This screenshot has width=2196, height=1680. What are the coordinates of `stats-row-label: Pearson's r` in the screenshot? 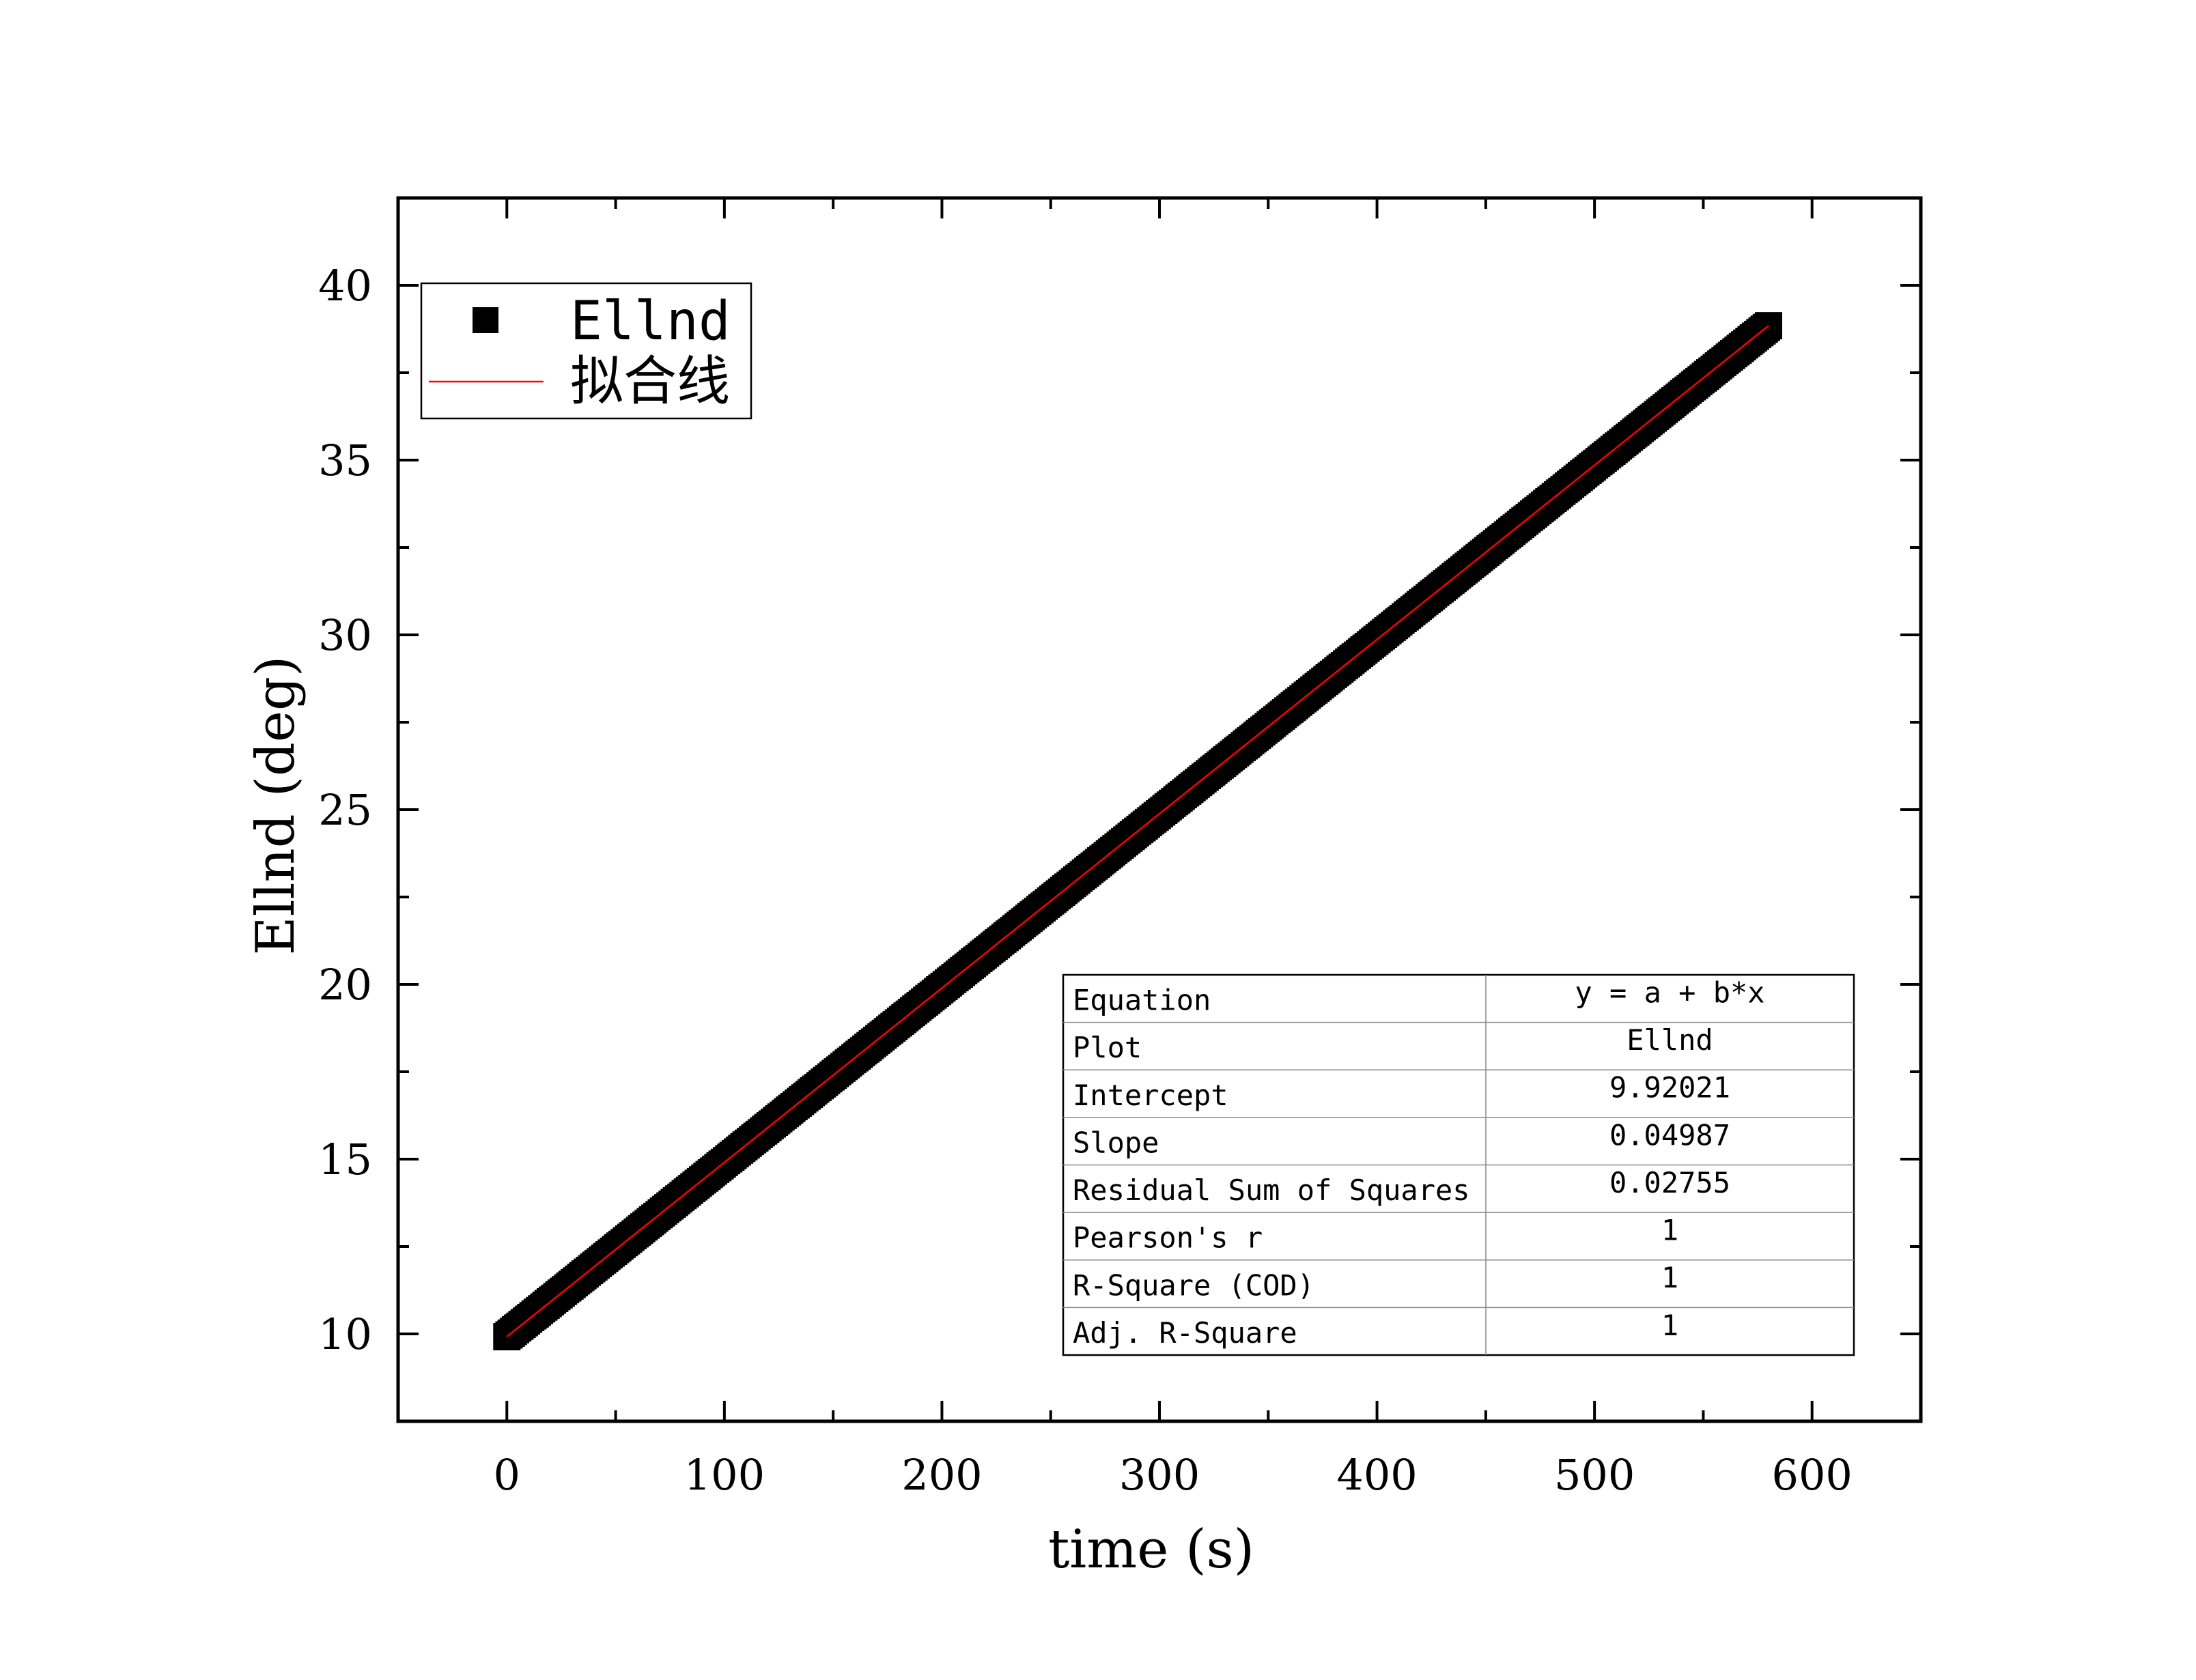 It's located at (1168, 1238).